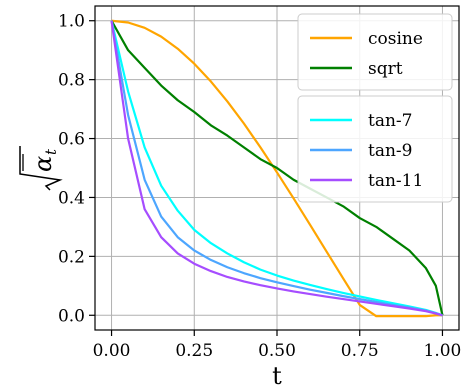 The width and height of the screenshot is (469, 389). I want to click on svg-text: α, so click(43, 164).